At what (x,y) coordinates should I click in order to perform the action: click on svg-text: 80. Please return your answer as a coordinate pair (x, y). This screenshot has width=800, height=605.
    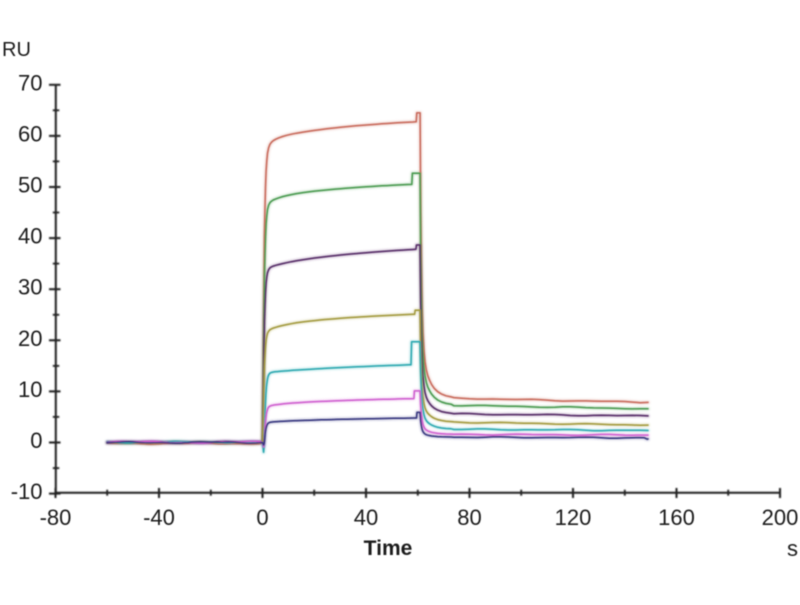
    Looking at the image, I should click on (469, 517).